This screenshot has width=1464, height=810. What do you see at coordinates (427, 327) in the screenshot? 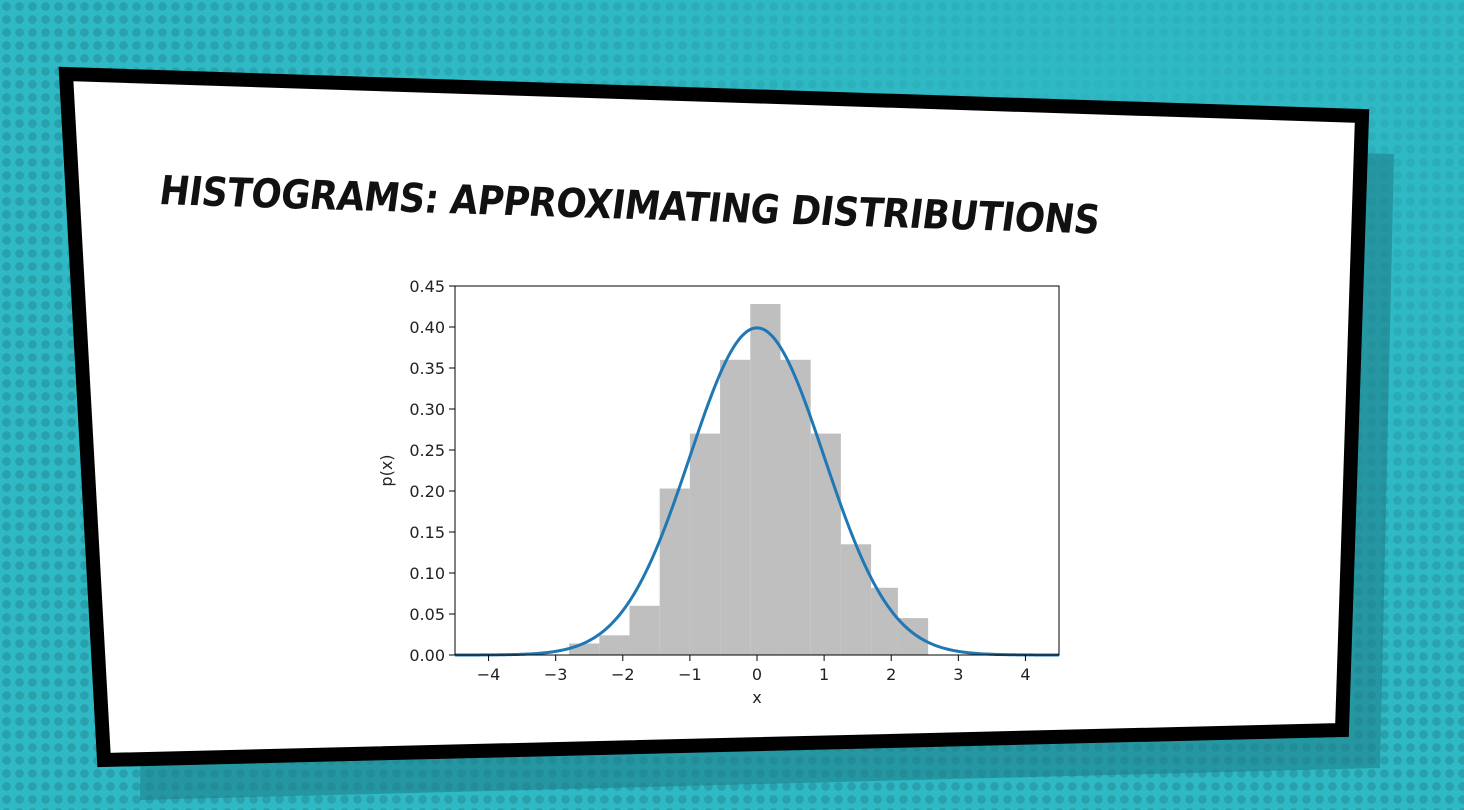
I see `y-tick-label: 0.40` at bounding box center [427, 327].